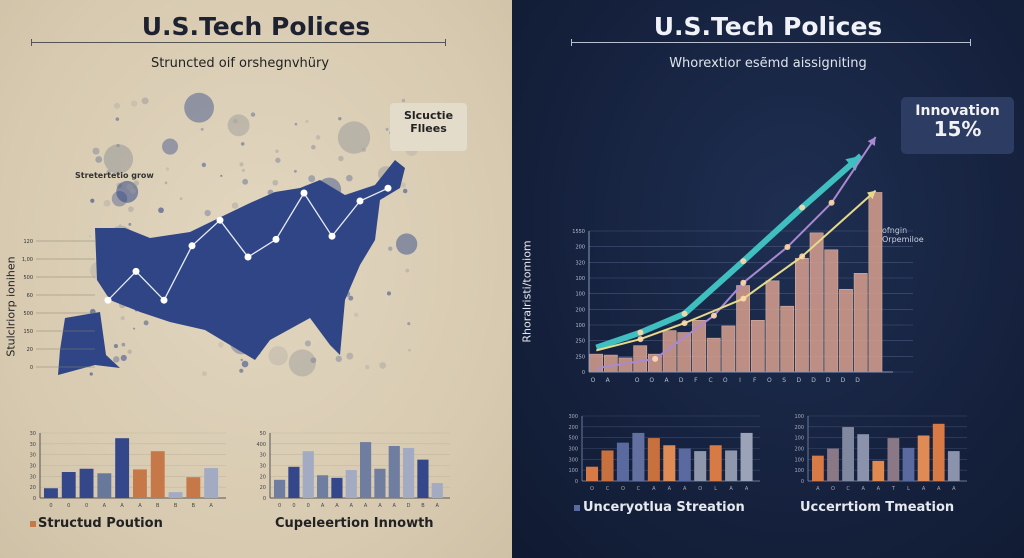 The height and width of the screenshot is (558, 1024). I want to click on bottom-right1-legend: Unceryotlua Streation, so click(659, 507).